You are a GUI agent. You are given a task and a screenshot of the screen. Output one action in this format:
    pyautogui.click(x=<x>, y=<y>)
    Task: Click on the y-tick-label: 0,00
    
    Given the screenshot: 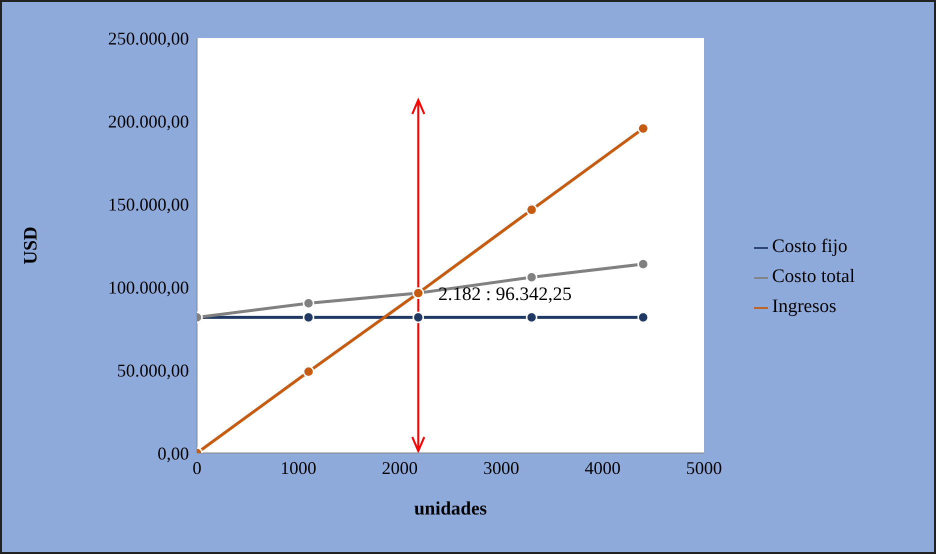 What is the action you would take?
    pyautogui.click(x=173, y=453)
    